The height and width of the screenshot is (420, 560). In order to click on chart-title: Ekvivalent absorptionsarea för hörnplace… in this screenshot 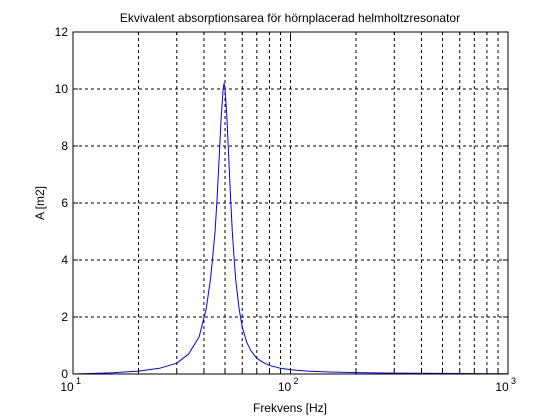, I will do `click(290, 18)`.